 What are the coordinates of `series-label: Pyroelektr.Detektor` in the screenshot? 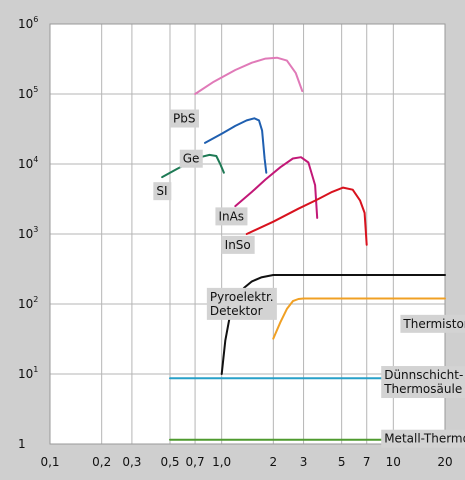 It's located at (241, 303).